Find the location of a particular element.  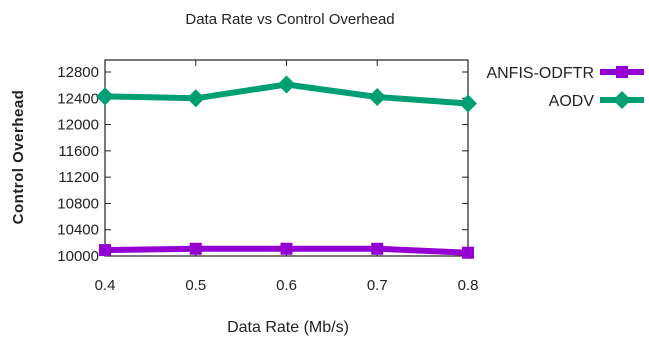

x-tick-label: 0.7 is located at coordinates (377, 285).